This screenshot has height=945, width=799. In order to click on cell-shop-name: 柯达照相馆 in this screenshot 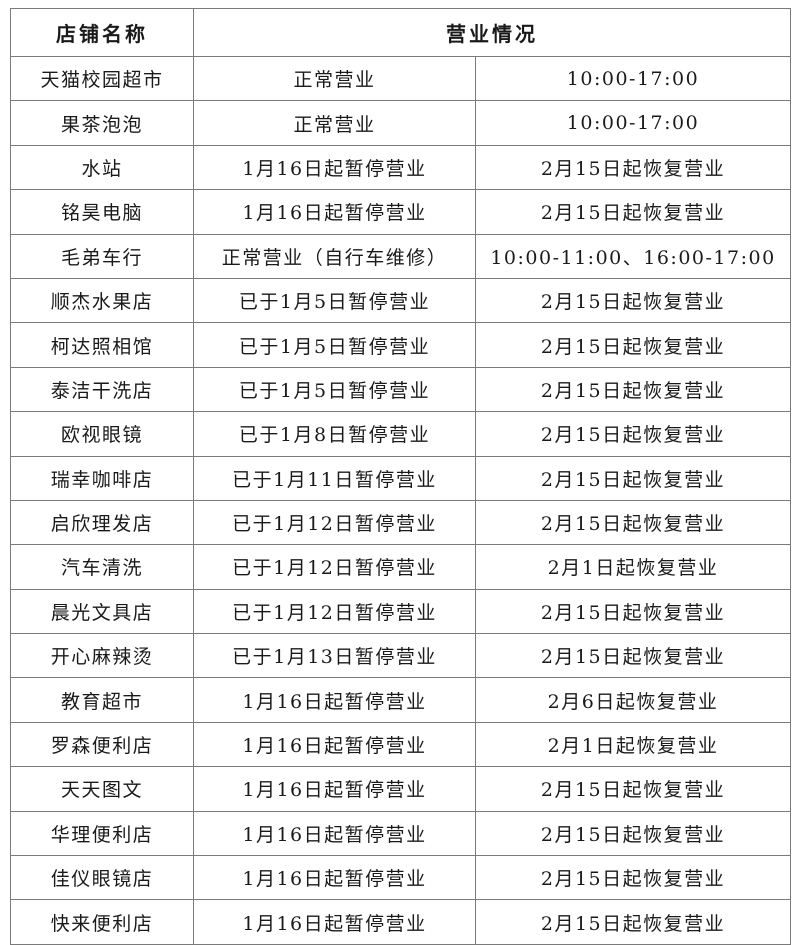, I will do `click(102, 345)`.